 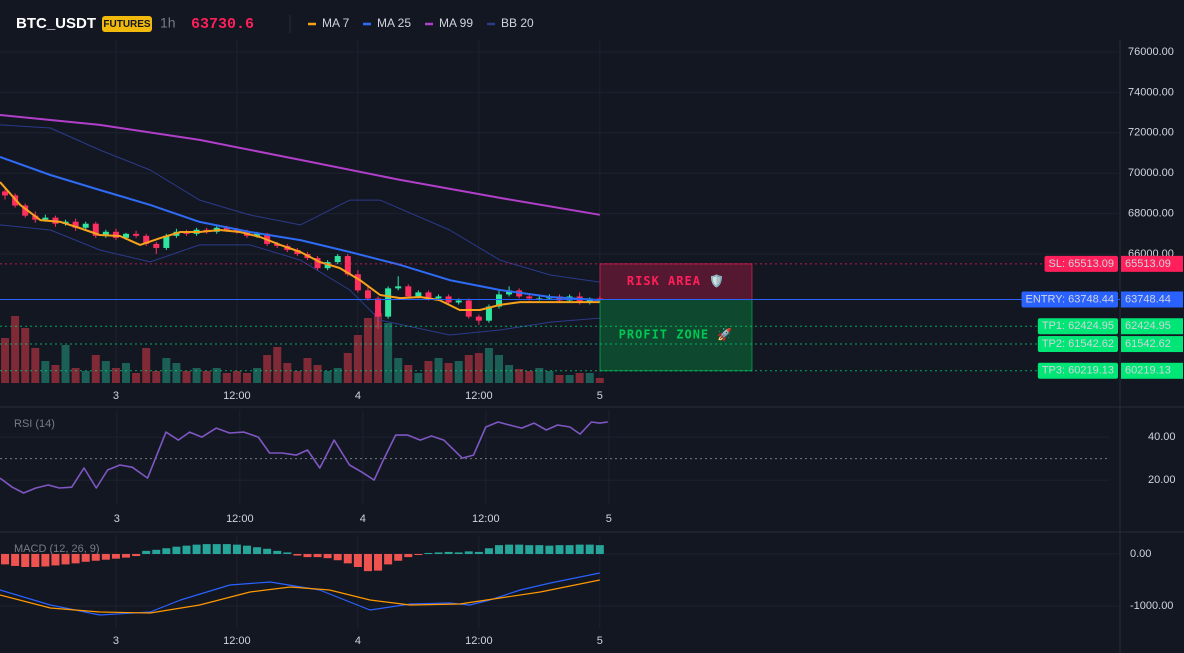 What do you see at coordinates (168, 23) in the screenshot?
I see `interval: 1h` at bounding box center [168, 23].